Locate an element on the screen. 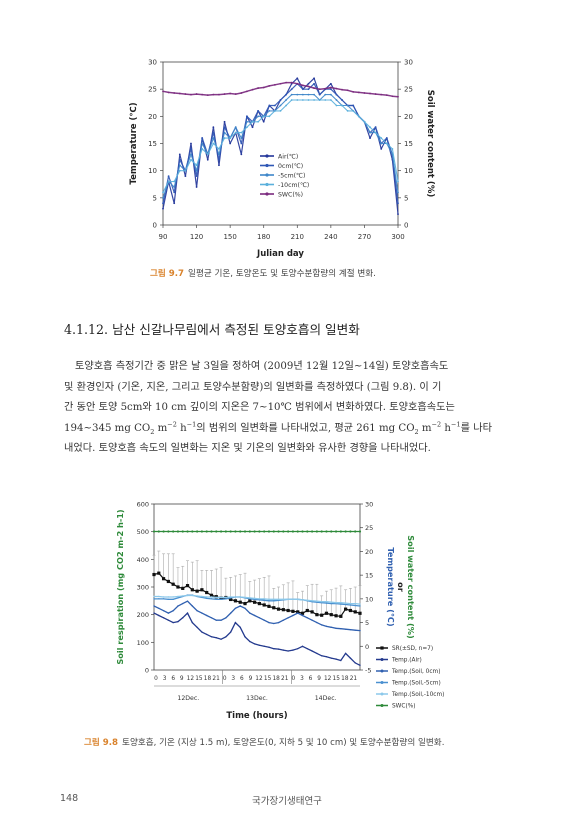  y-axis-label-right-swc: Soil water content (%) is located at coordinates (411, 587).